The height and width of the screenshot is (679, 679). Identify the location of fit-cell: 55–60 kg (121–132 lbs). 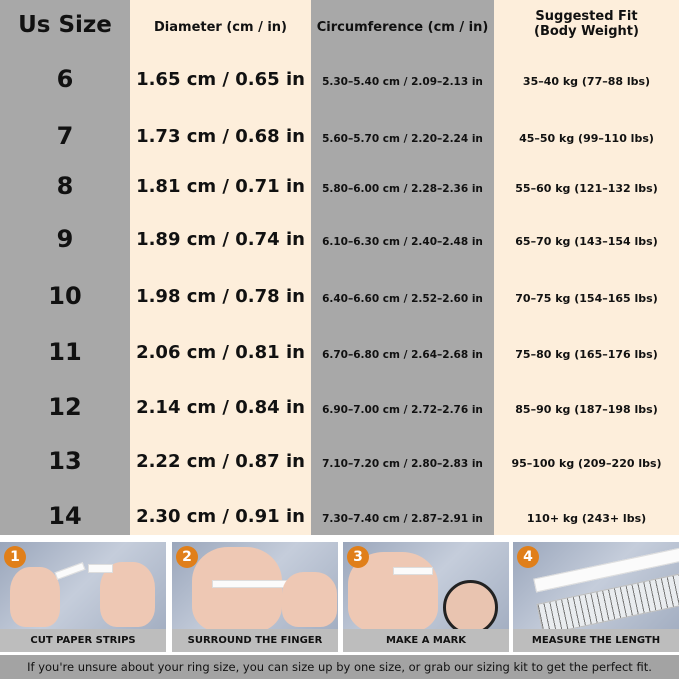
(586, 188).